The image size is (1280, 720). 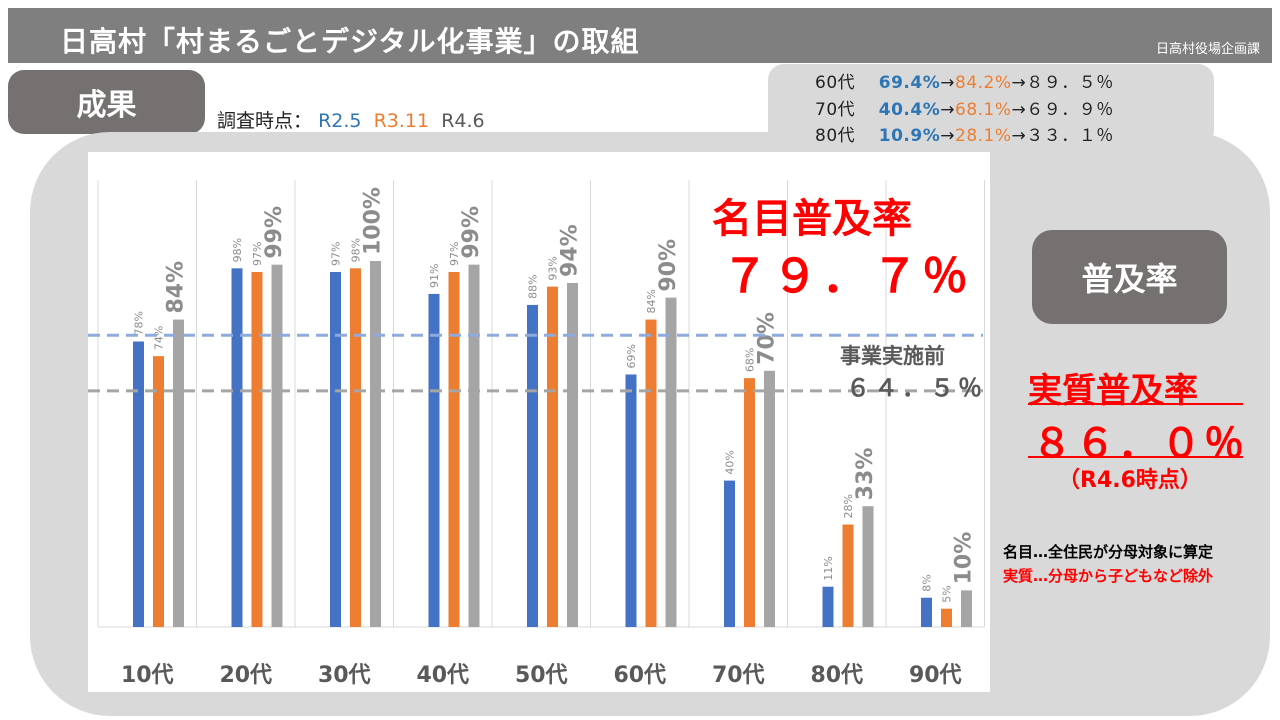 I want to click on data-label: 74%, so click(x=159, y=338).